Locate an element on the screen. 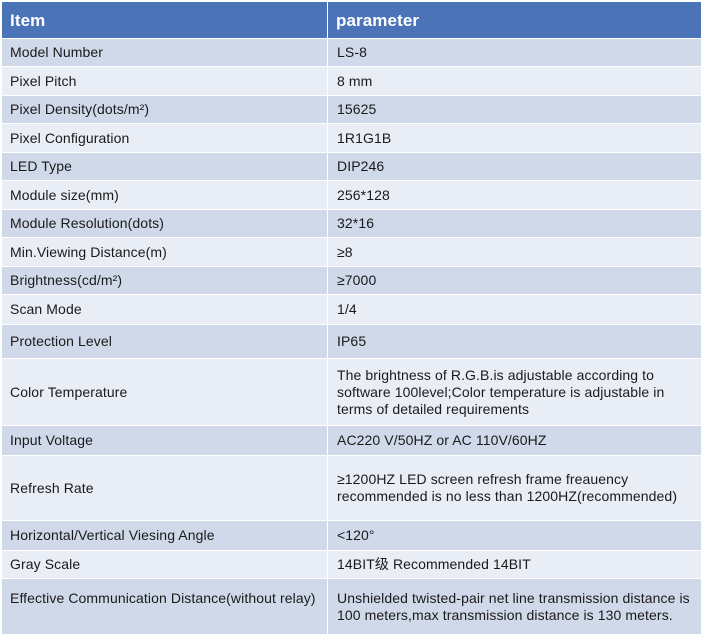 The height and width of the screenshot is (640, 702). table-row: Pixel Pitch 8 mm is located at coordinates (351, 81).